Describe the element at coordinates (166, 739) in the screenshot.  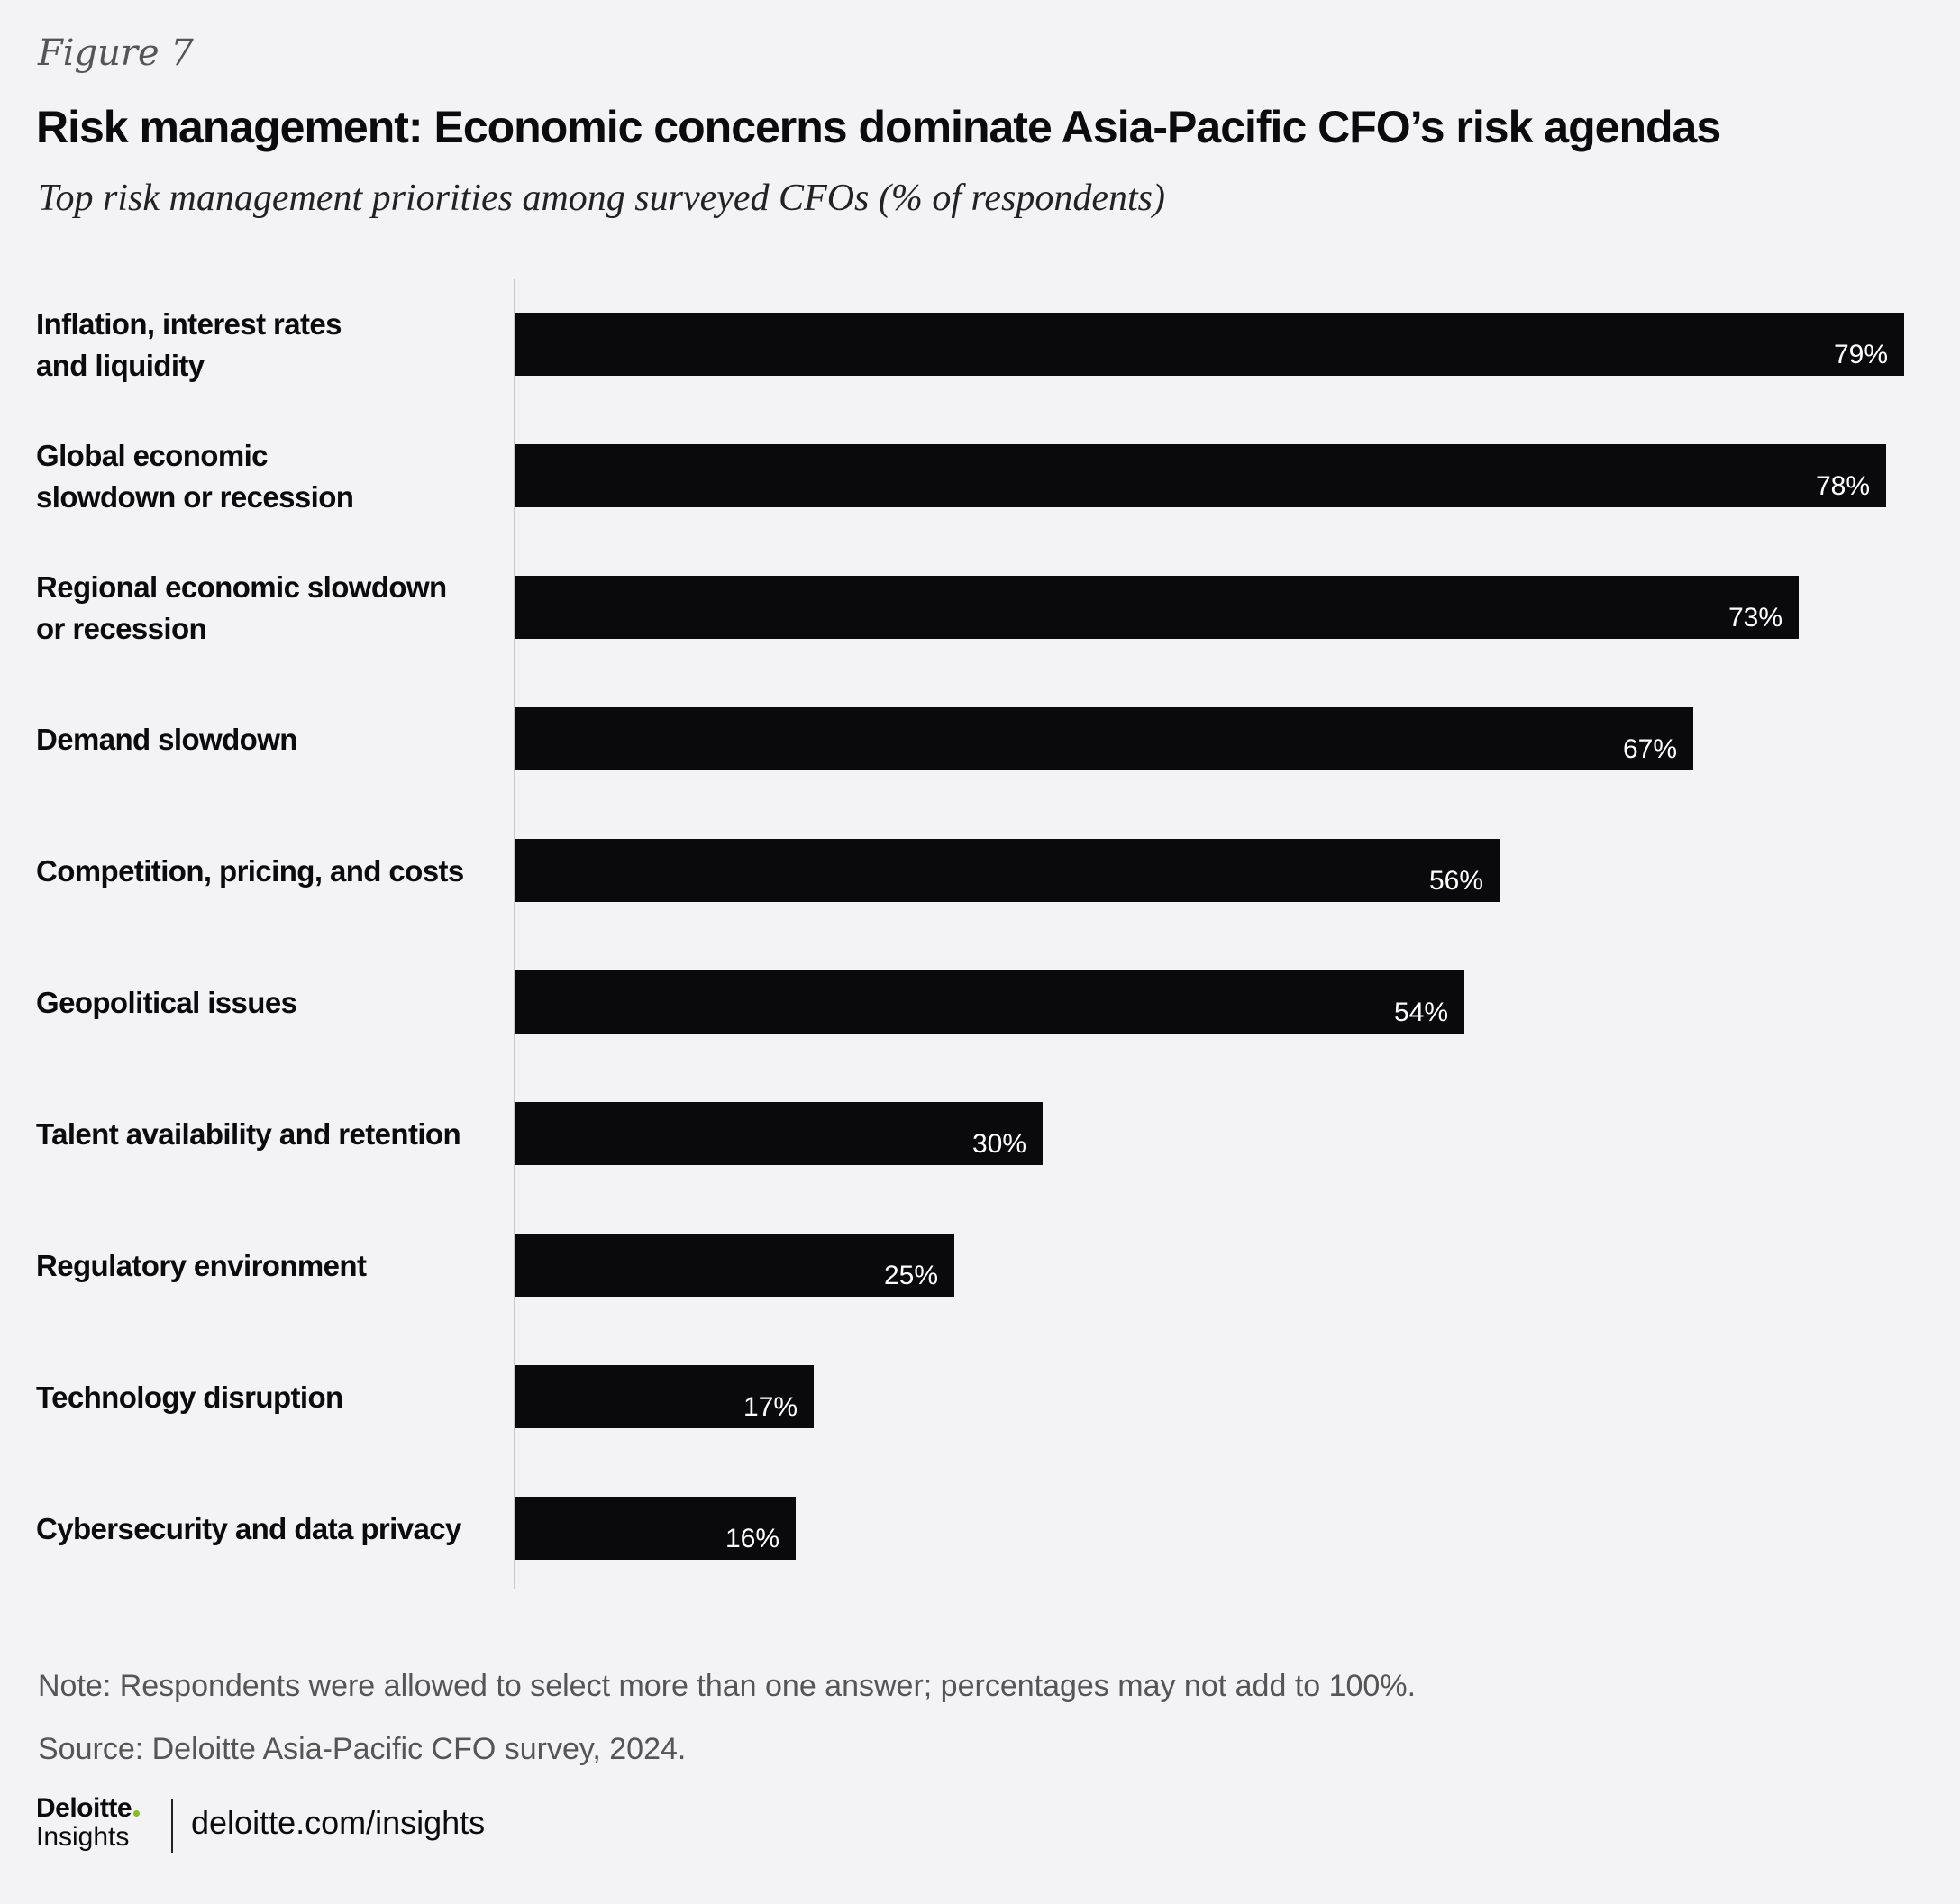
I see `category-label: Demand slowdown` at that location.